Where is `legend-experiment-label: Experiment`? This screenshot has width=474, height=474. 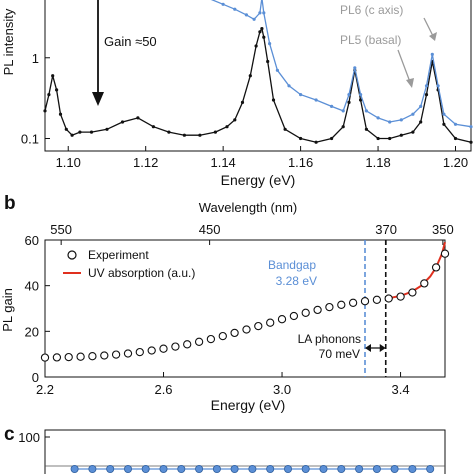
legend-experiment-label: Experiment is located at coordinates (118, 255).